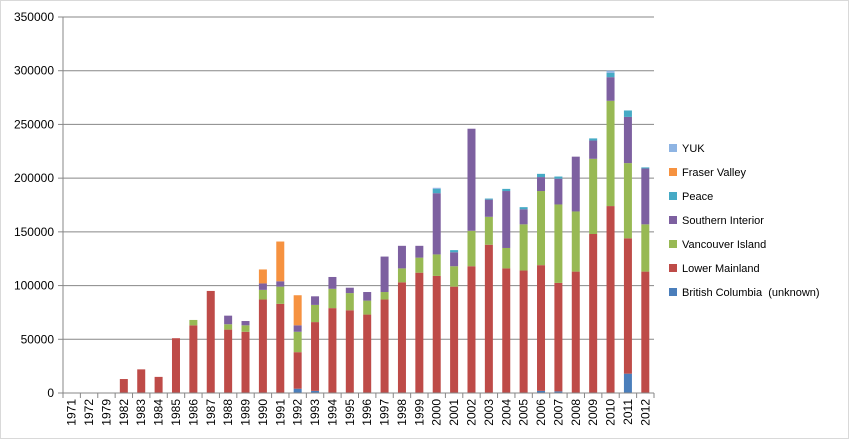  I want to click on legend-label: Fraser Valley, so click(714, 173).